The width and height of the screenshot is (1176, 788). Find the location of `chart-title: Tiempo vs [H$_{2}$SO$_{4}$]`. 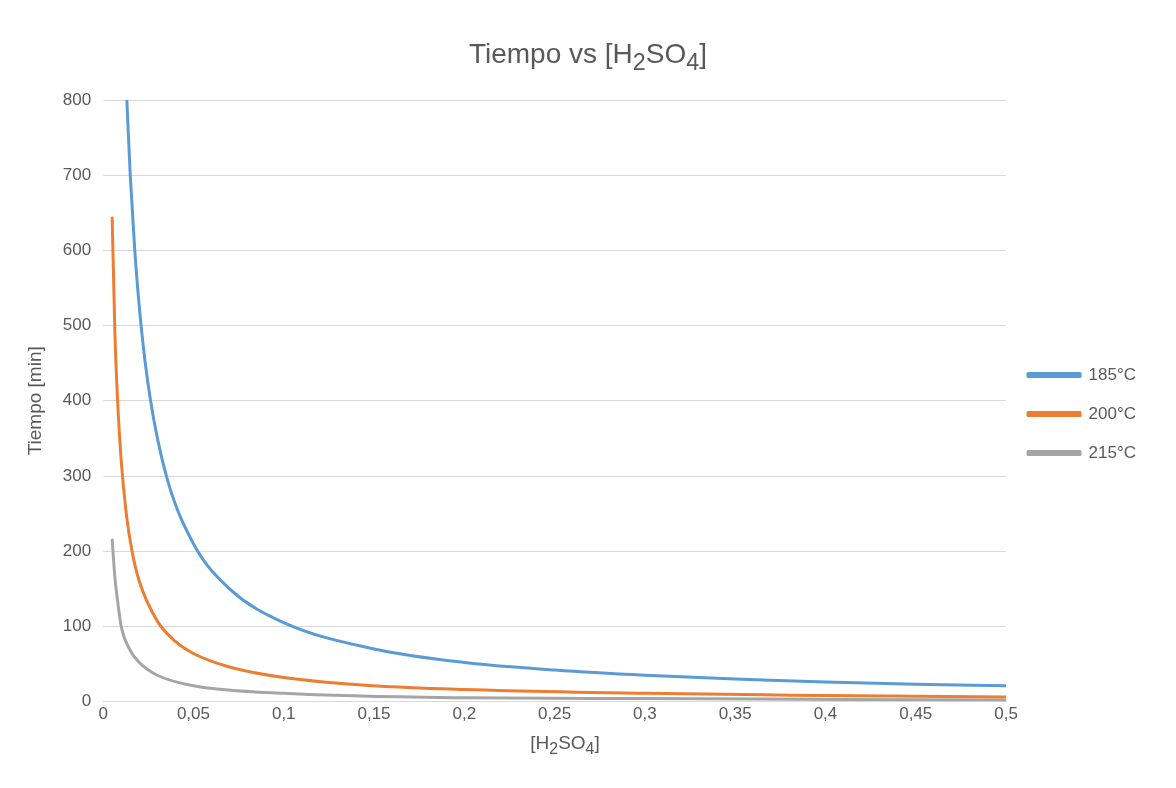

chart-title: Tiempo vs [H$_{2}$SO$_{4}$] is located at coordinates (588, 57).